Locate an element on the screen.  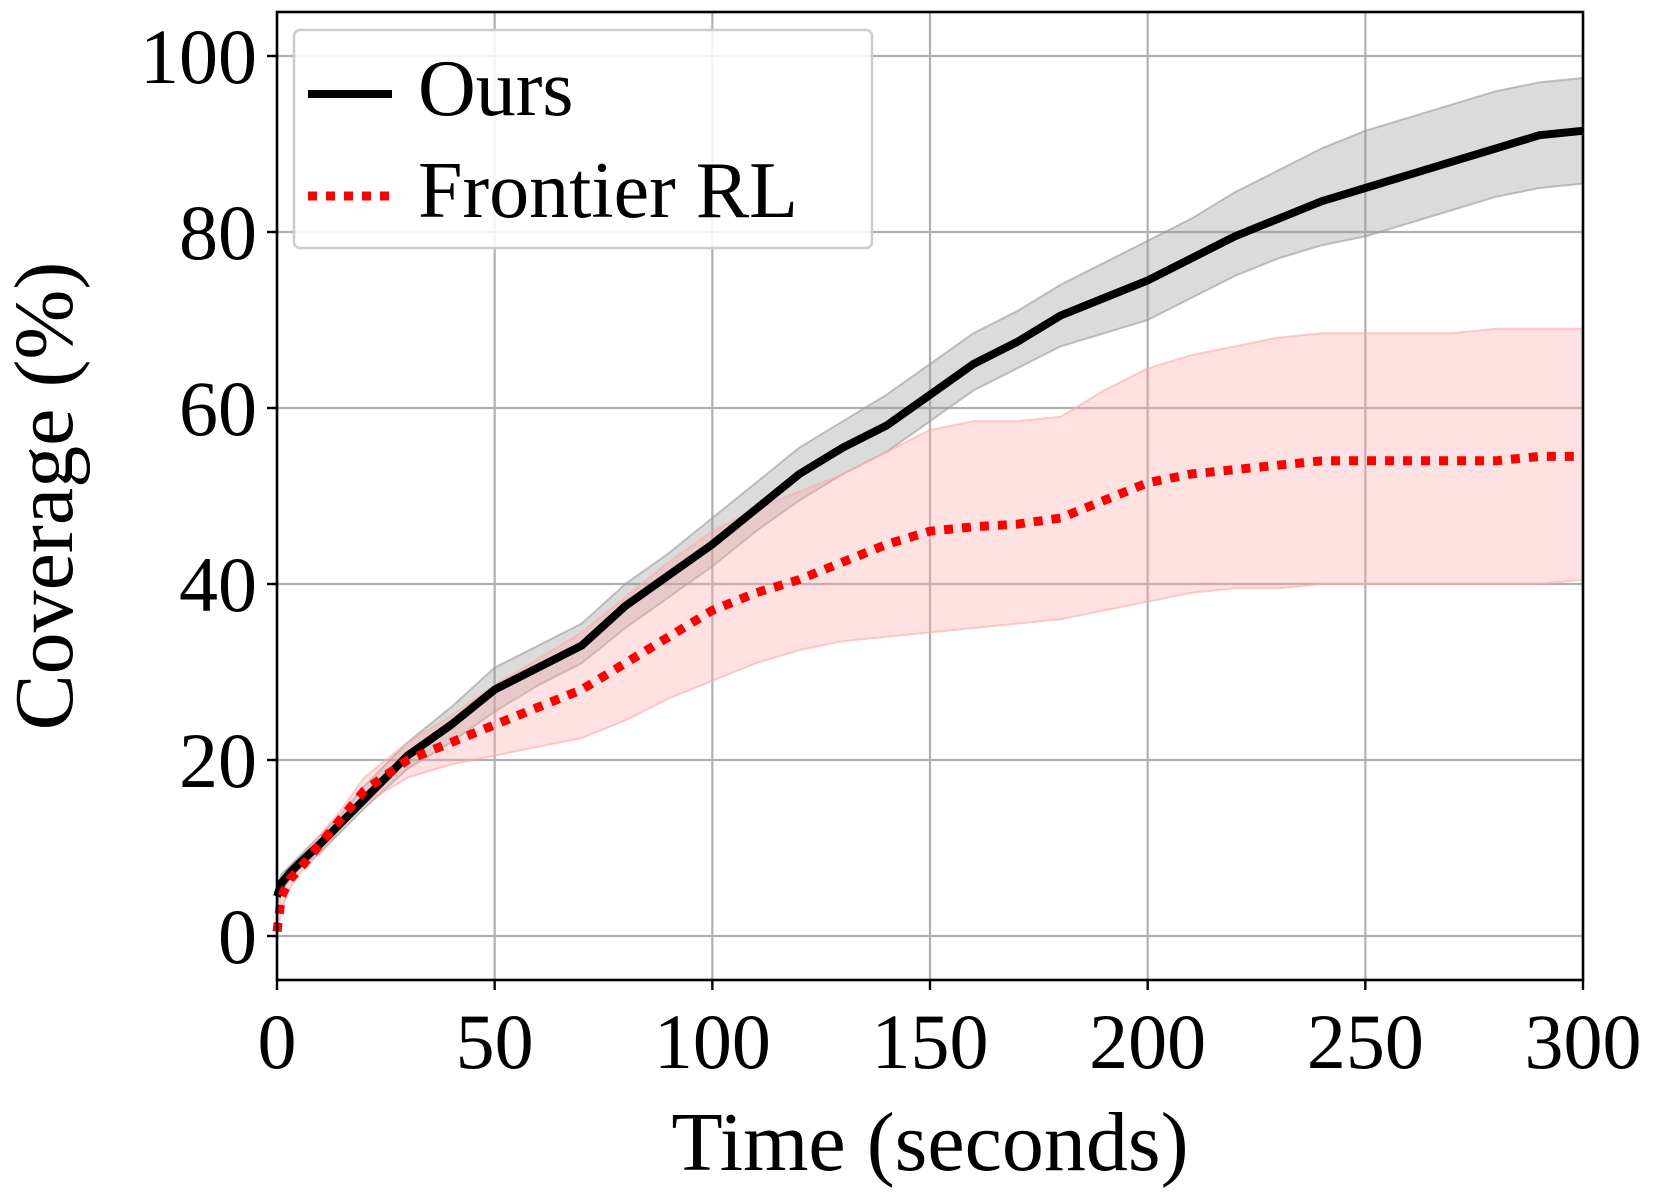
legend: Ours Frontier RL is located at coordinates (583, 139).